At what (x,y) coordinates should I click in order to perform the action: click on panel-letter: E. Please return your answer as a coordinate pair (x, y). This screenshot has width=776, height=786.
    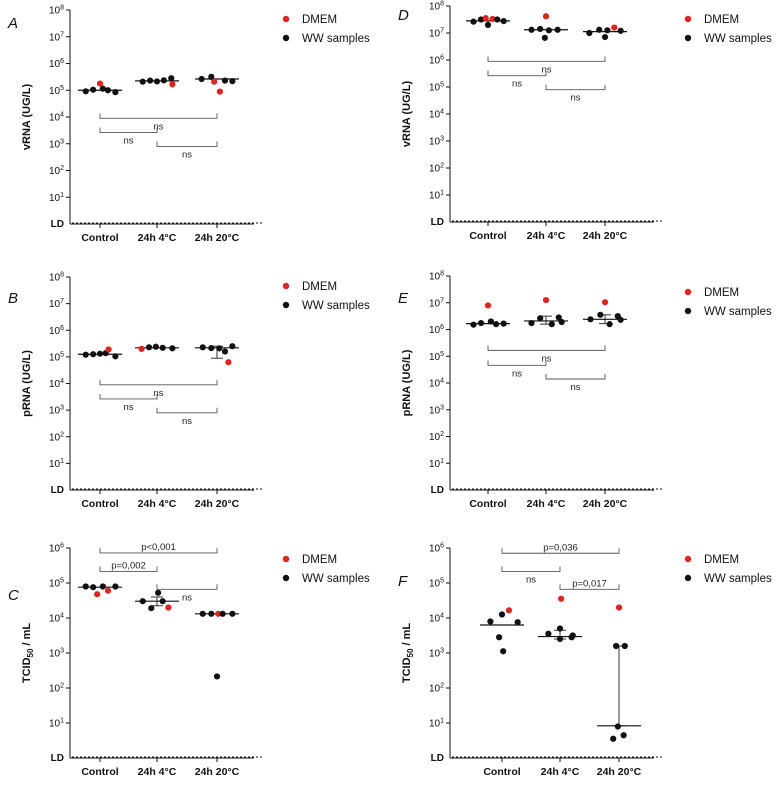
    Looking at the image, I should click on (403, 298).